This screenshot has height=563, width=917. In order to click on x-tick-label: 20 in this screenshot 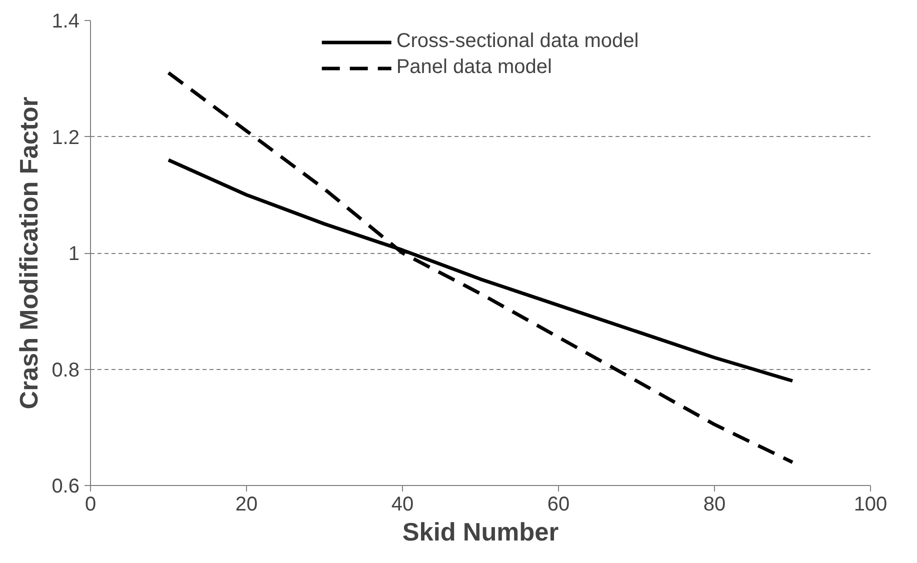, I will do `click(246, 505)`.